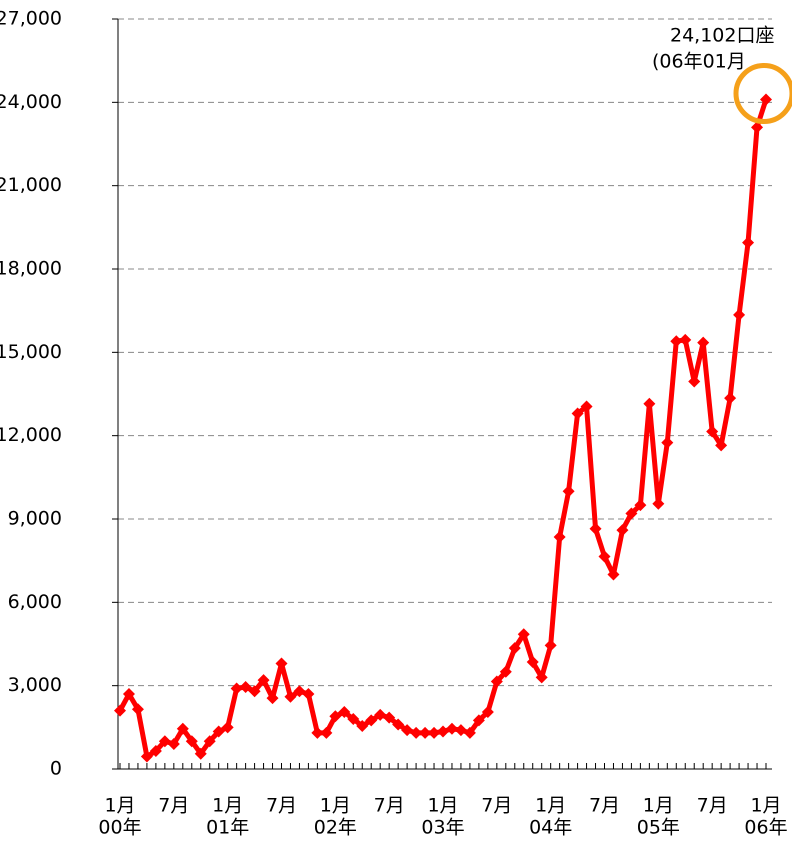  I want to click on y-tick-label: 21,000, so click(31, 185).